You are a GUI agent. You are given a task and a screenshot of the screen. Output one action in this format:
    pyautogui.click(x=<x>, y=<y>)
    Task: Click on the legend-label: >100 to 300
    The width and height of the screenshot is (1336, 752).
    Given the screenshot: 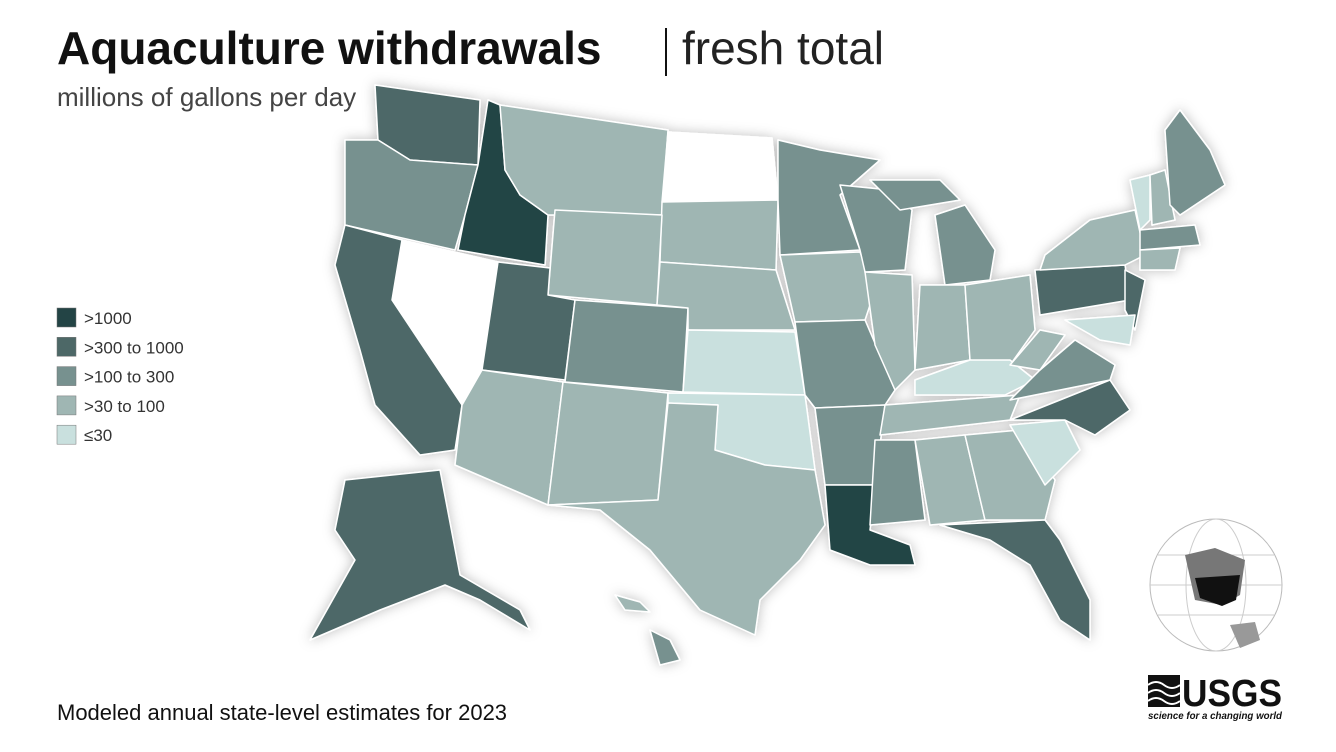 What is the action you would take?
    pyautogui.click(x=129, y=377)
    